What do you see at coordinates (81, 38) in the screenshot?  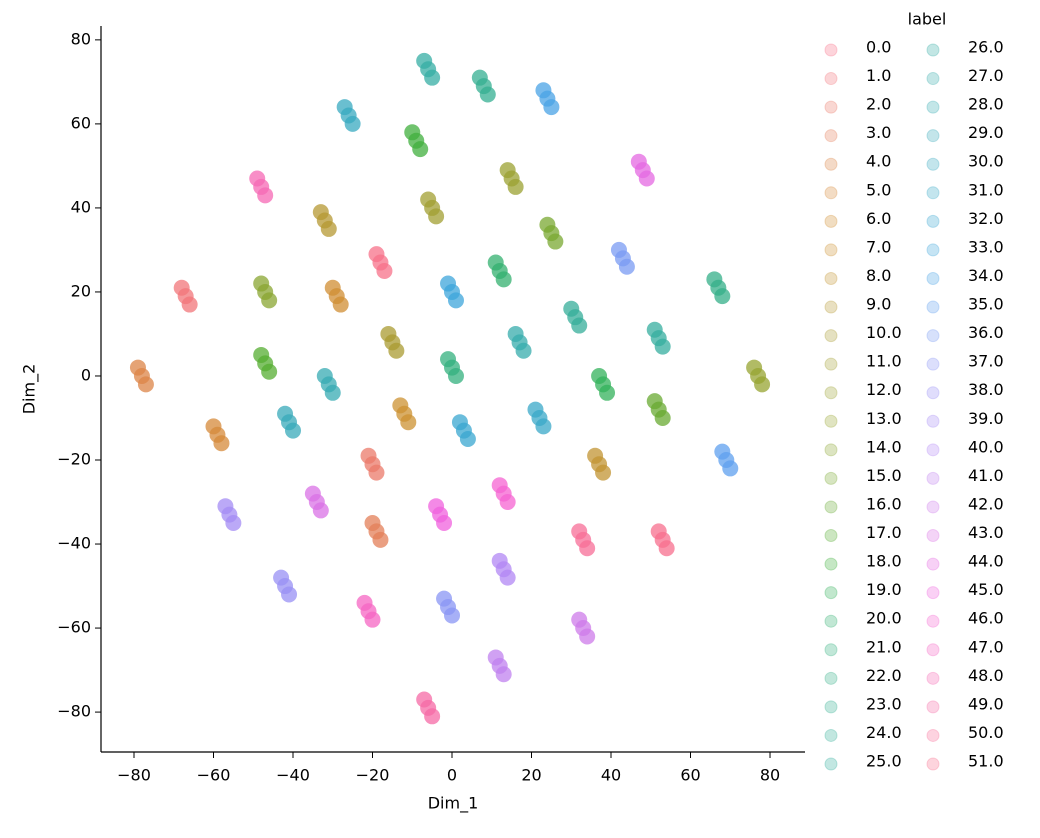 I see `y-tick-label: 80` at bounding box center [81, 38].